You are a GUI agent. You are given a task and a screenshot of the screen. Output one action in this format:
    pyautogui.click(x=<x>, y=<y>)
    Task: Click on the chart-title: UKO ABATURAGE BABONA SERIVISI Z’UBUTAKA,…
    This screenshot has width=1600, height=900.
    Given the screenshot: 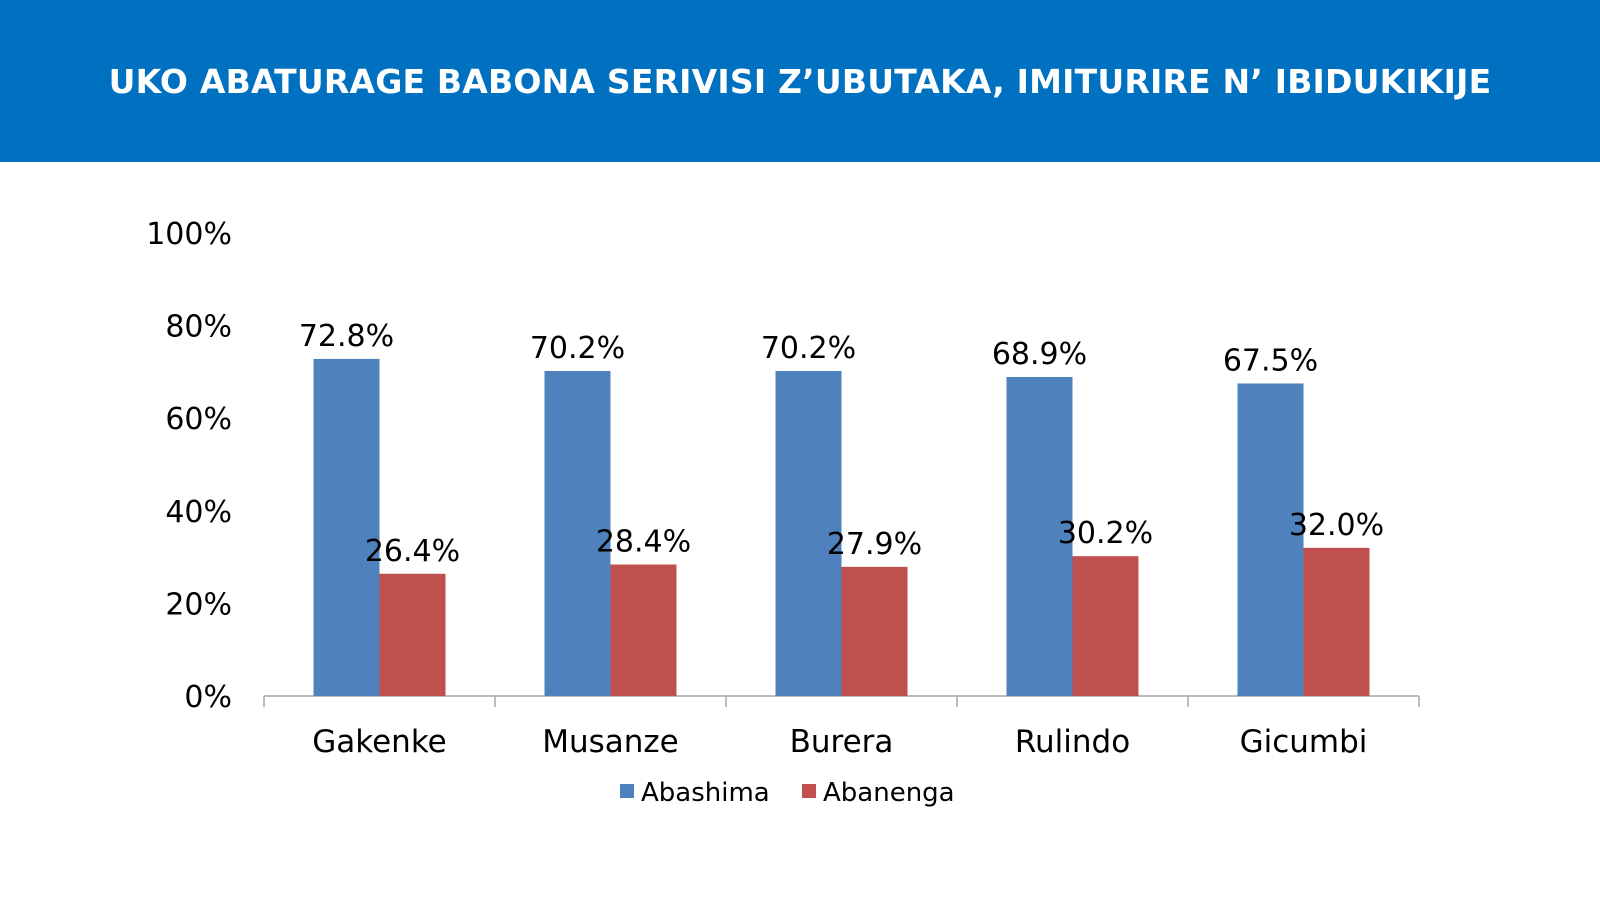 What is the action you would take?
    pyautogui.click(x=800, y=81)
    